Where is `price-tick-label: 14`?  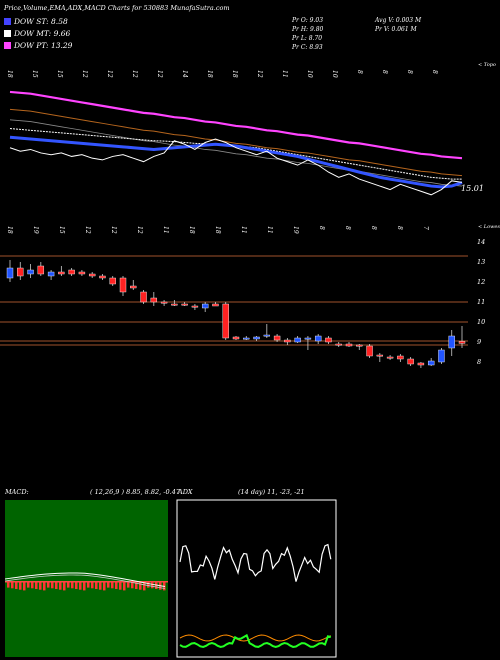 price-tick-label: 14 is located at coordinates (481, 242).